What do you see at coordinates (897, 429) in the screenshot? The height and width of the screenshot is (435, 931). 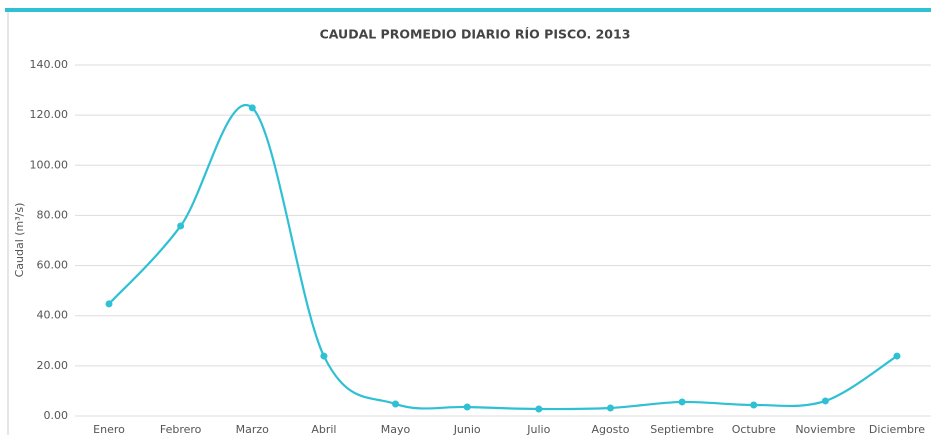 I see `x-tick-label: Diciembre` at bounding box center [897, 429].